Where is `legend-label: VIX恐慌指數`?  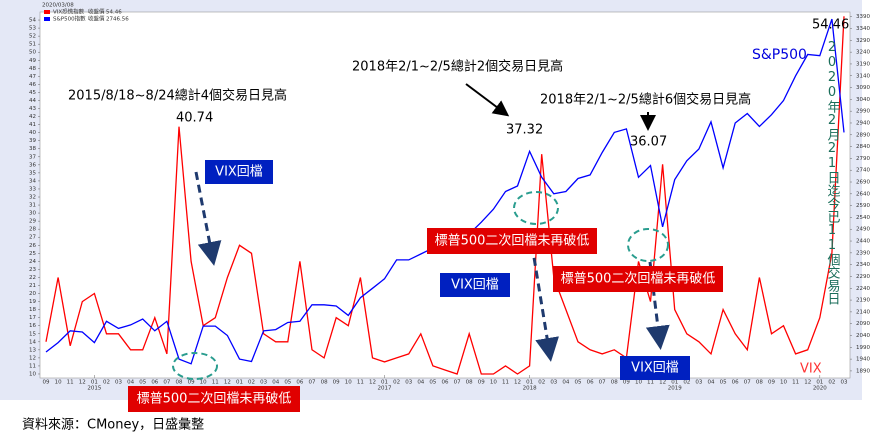
legend-label: VIX恐慌指數 is located at coordinates (69, 12).